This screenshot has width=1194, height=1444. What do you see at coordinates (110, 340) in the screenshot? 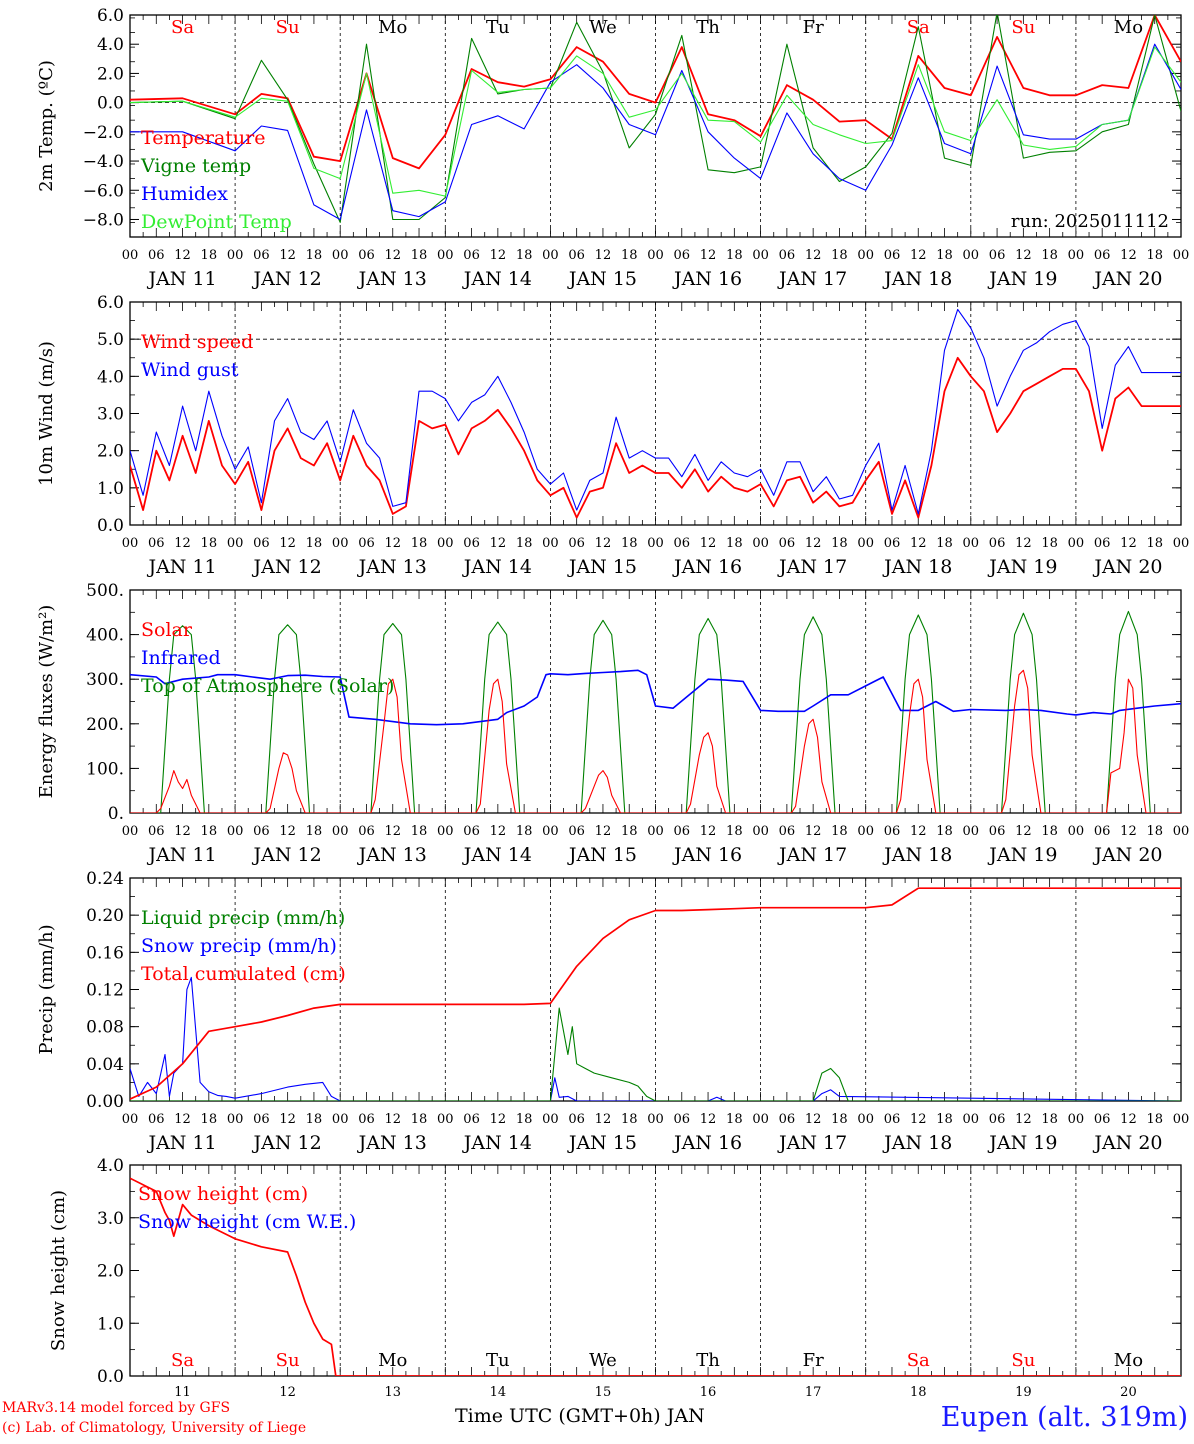
I see `y-tick-label: 5.0` at bounding box center [110, 340].